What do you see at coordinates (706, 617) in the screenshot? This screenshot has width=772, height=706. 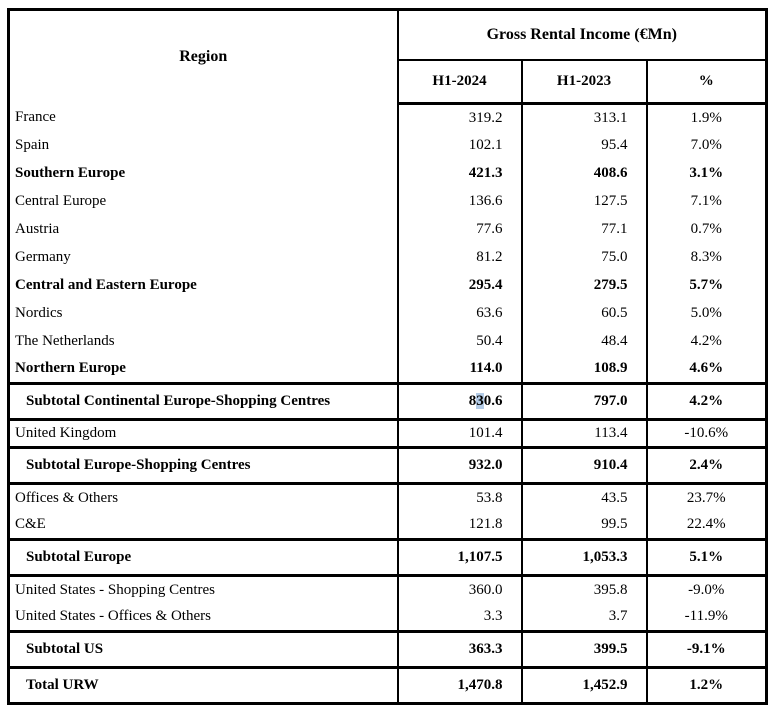 I see `pct-cell: -11.9%` at bounding box center [706, 617].